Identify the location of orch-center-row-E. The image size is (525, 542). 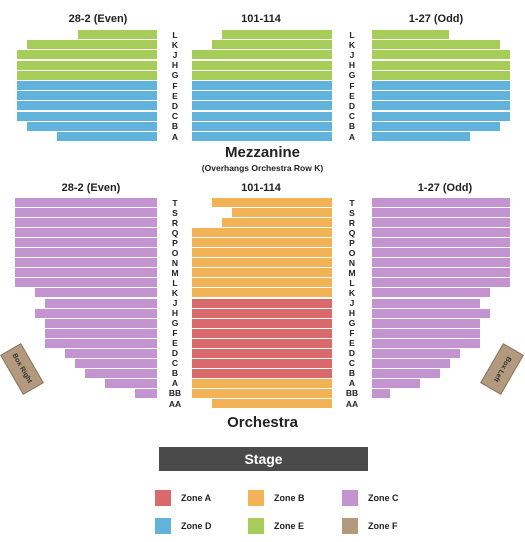
(262, 343).